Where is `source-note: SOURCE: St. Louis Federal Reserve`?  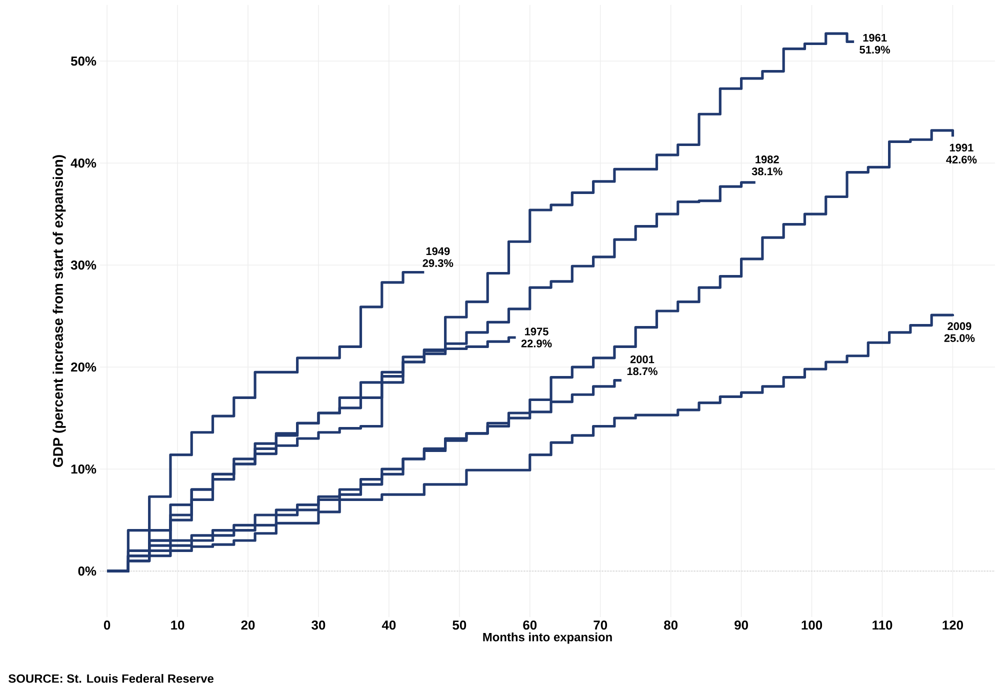
source-note: SOURCE: St. Louis Federal Reserve is located at coordinates (111, 678).